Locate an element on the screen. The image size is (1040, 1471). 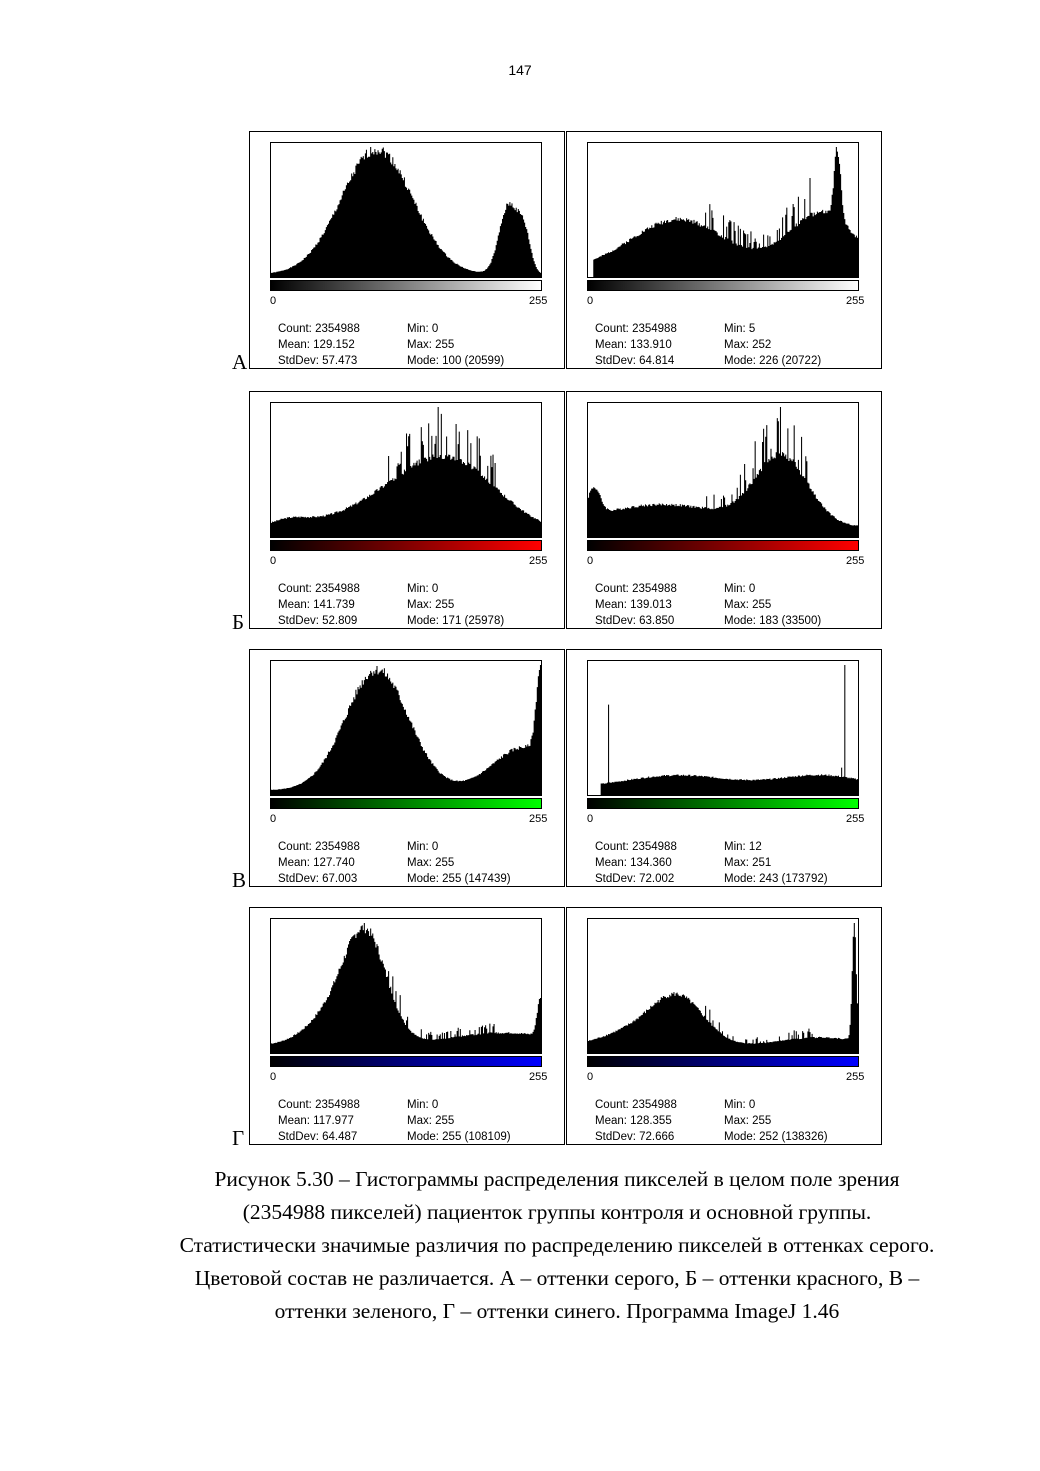
stat-stddev: StdDev: 52.809 is located at coordinates (318, 621).